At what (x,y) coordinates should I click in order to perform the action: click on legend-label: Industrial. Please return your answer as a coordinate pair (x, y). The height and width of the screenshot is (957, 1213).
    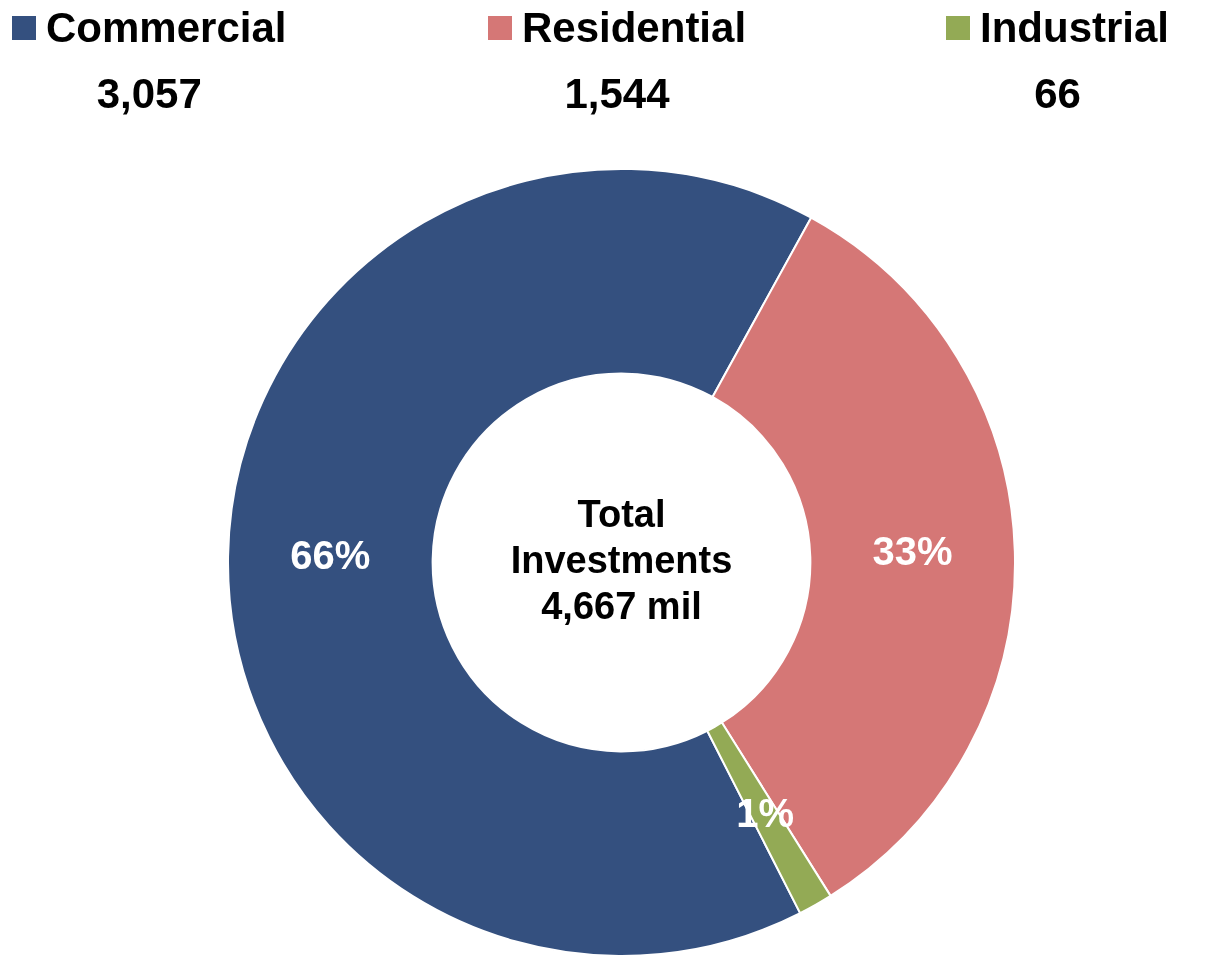
    Looking at the image, I should click on (1075, 28).